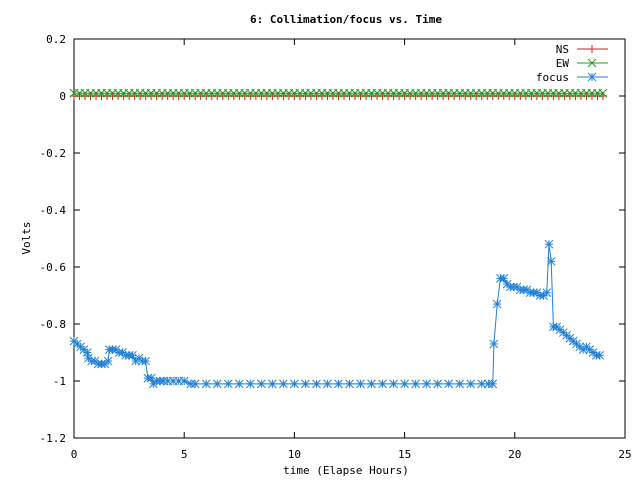 This screenshot has height=480, width=640. Describe the element at coordinates (59, 381) in the screenshot. I see `y-tick-label: -1` at that location.